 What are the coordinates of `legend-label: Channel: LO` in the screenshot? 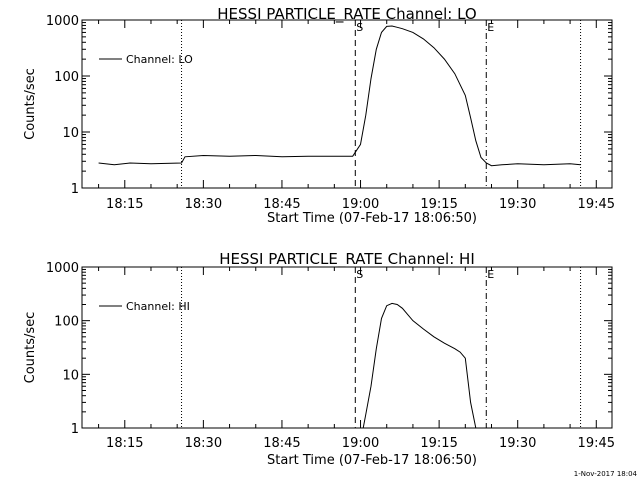 It's located at (159, 59).